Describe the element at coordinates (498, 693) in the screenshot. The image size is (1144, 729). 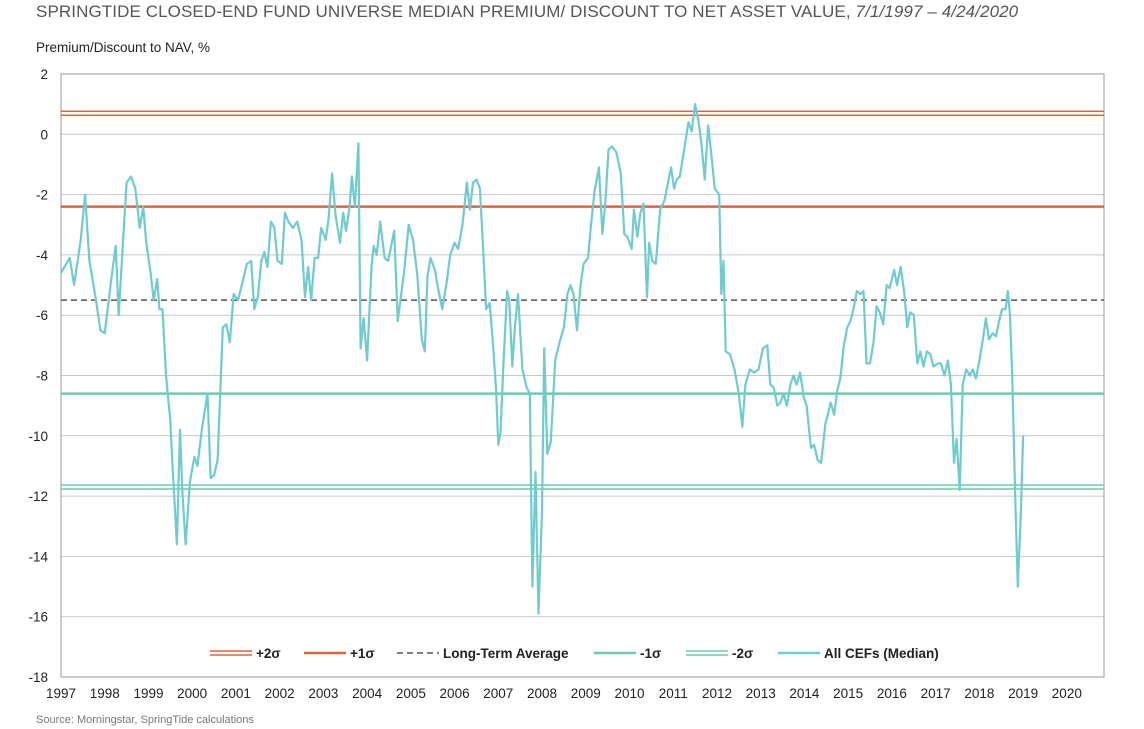
I see `x-tick-label: 2007` at that location.